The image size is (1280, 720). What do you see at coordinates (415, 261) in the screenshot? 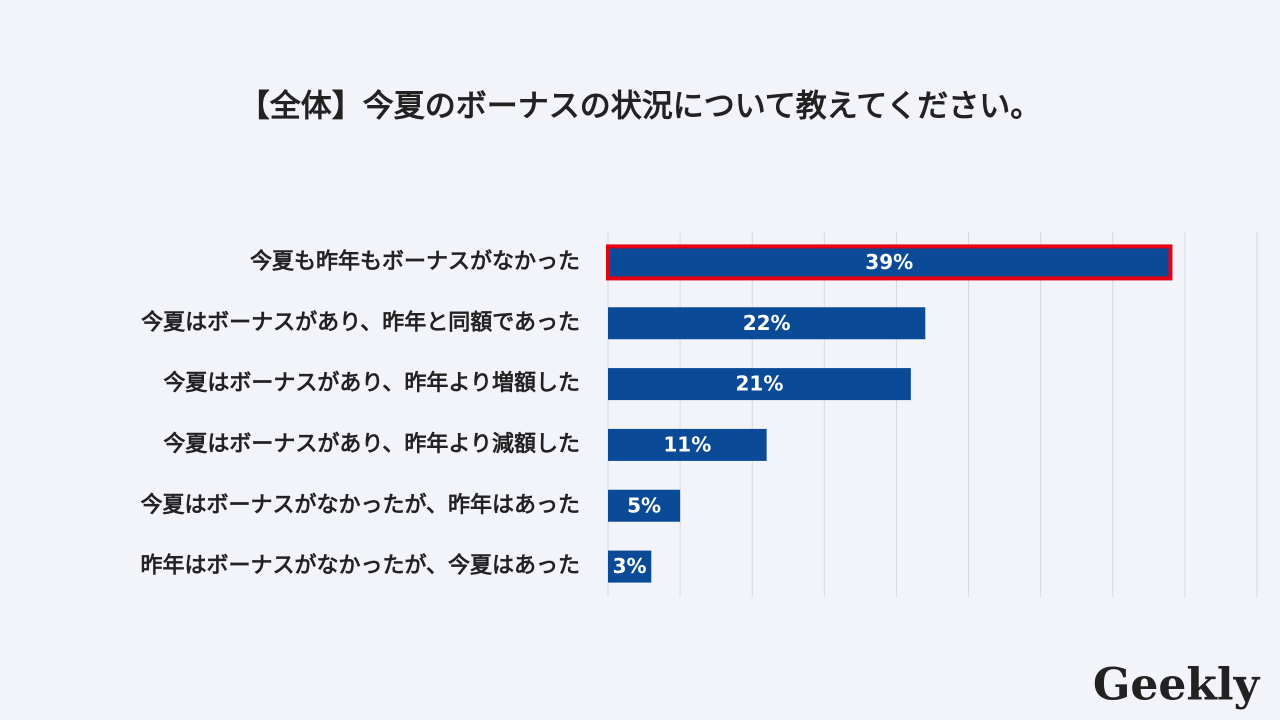
I see `category-label: 今夏も昨年もボーナスがなかった` at bounding box center [415, 261].